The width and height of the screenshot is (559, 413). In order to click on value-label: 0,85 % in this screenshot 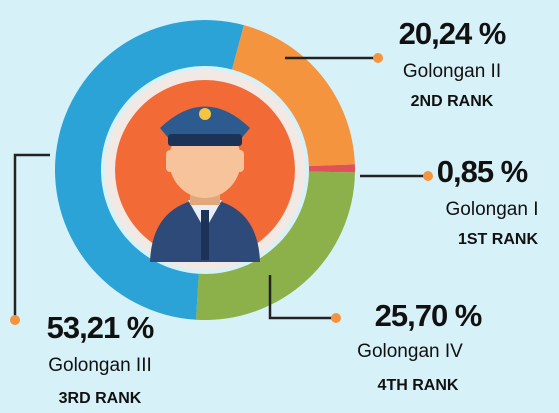, I will do `click(482, 171)`.